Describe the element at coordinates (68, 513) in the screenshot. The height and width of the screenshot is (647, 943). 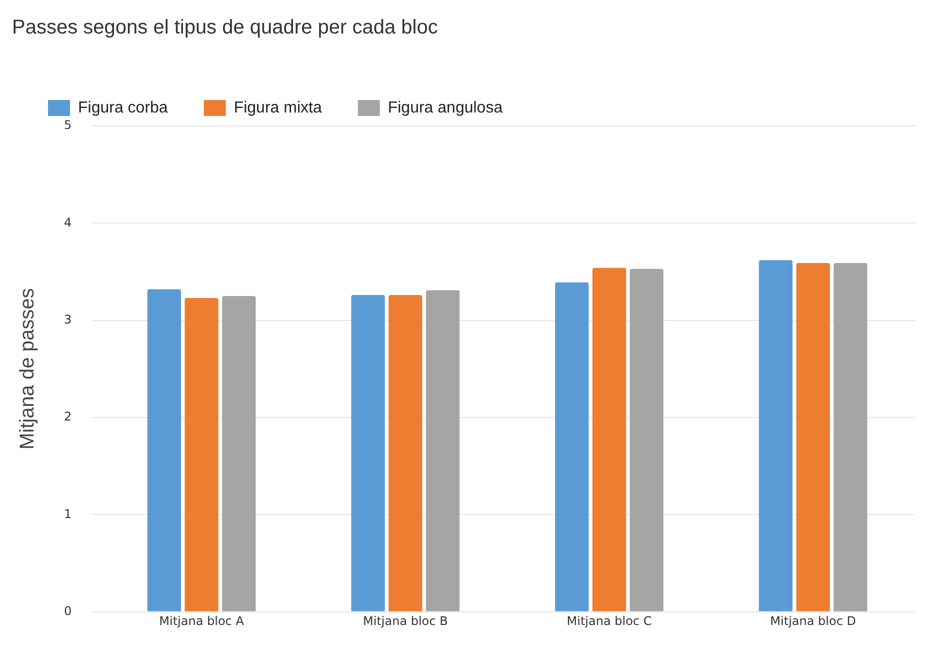
I see `y-tick-label: 1` at that location.